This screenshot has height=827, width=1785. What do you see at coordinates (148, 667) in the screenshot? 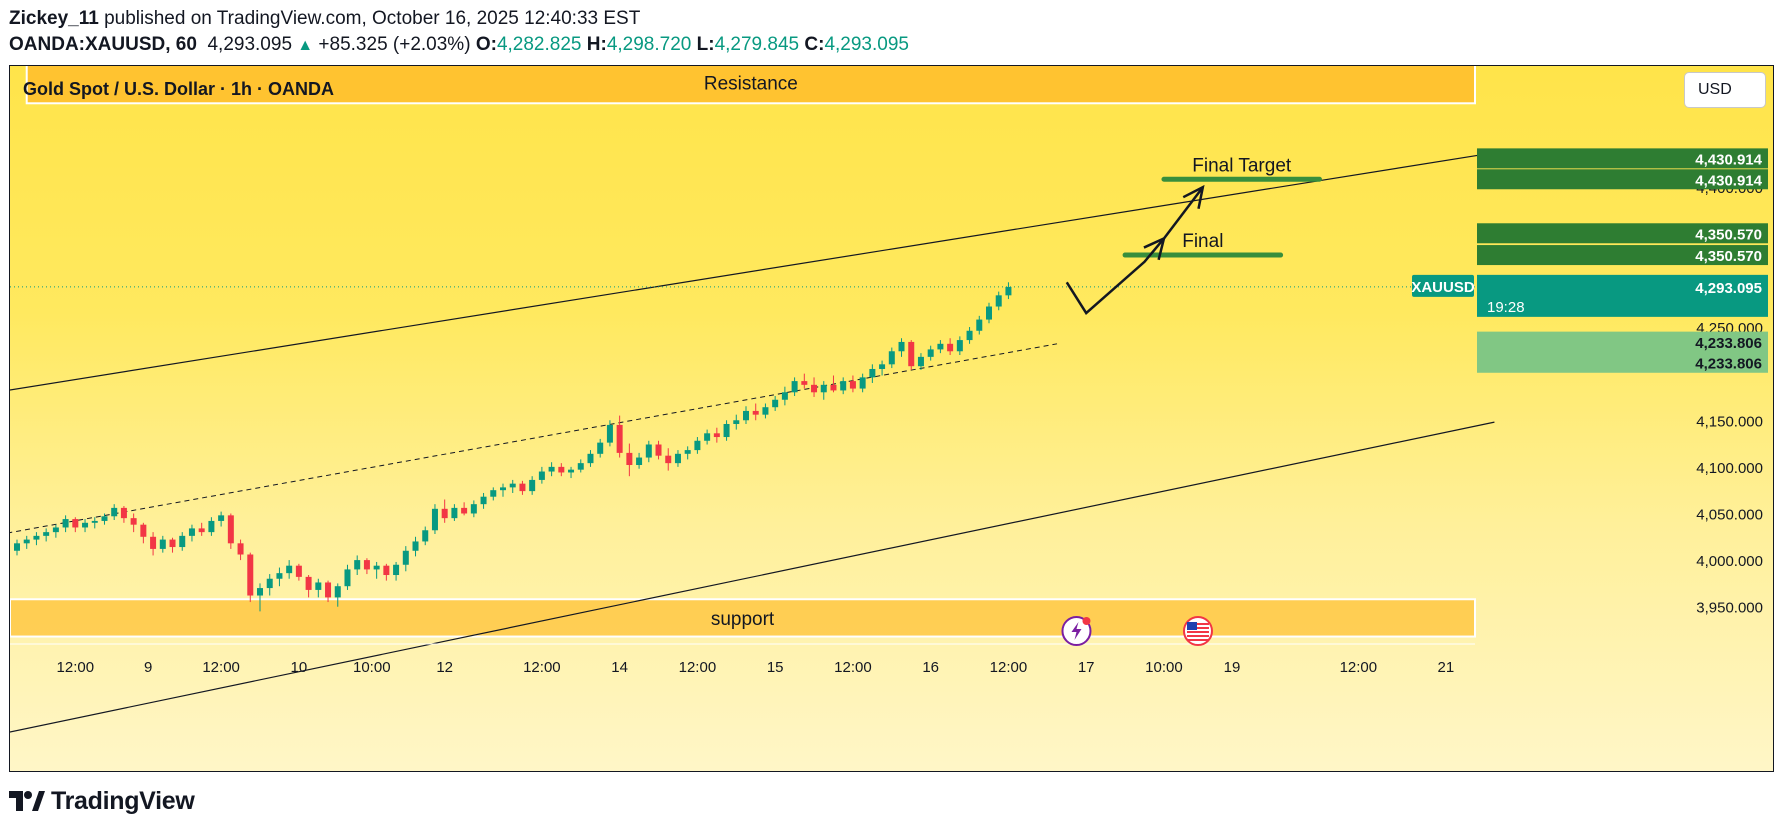
I see `time-tick: 9` at bounding box center [148, 667].